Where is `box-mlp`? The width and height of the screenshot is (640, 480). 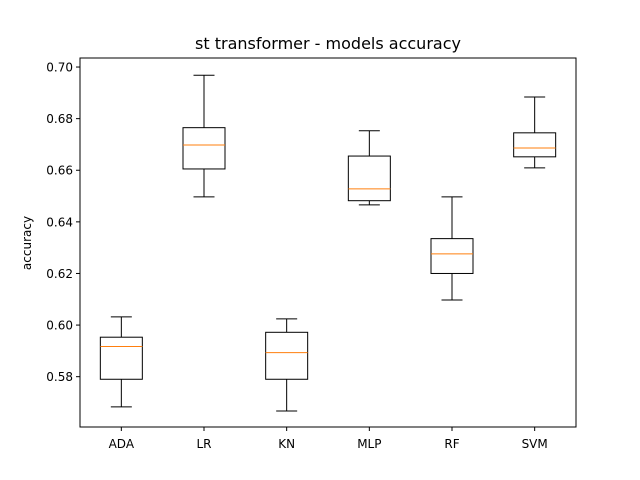
box-mlp is located at coordinates (369, 168).